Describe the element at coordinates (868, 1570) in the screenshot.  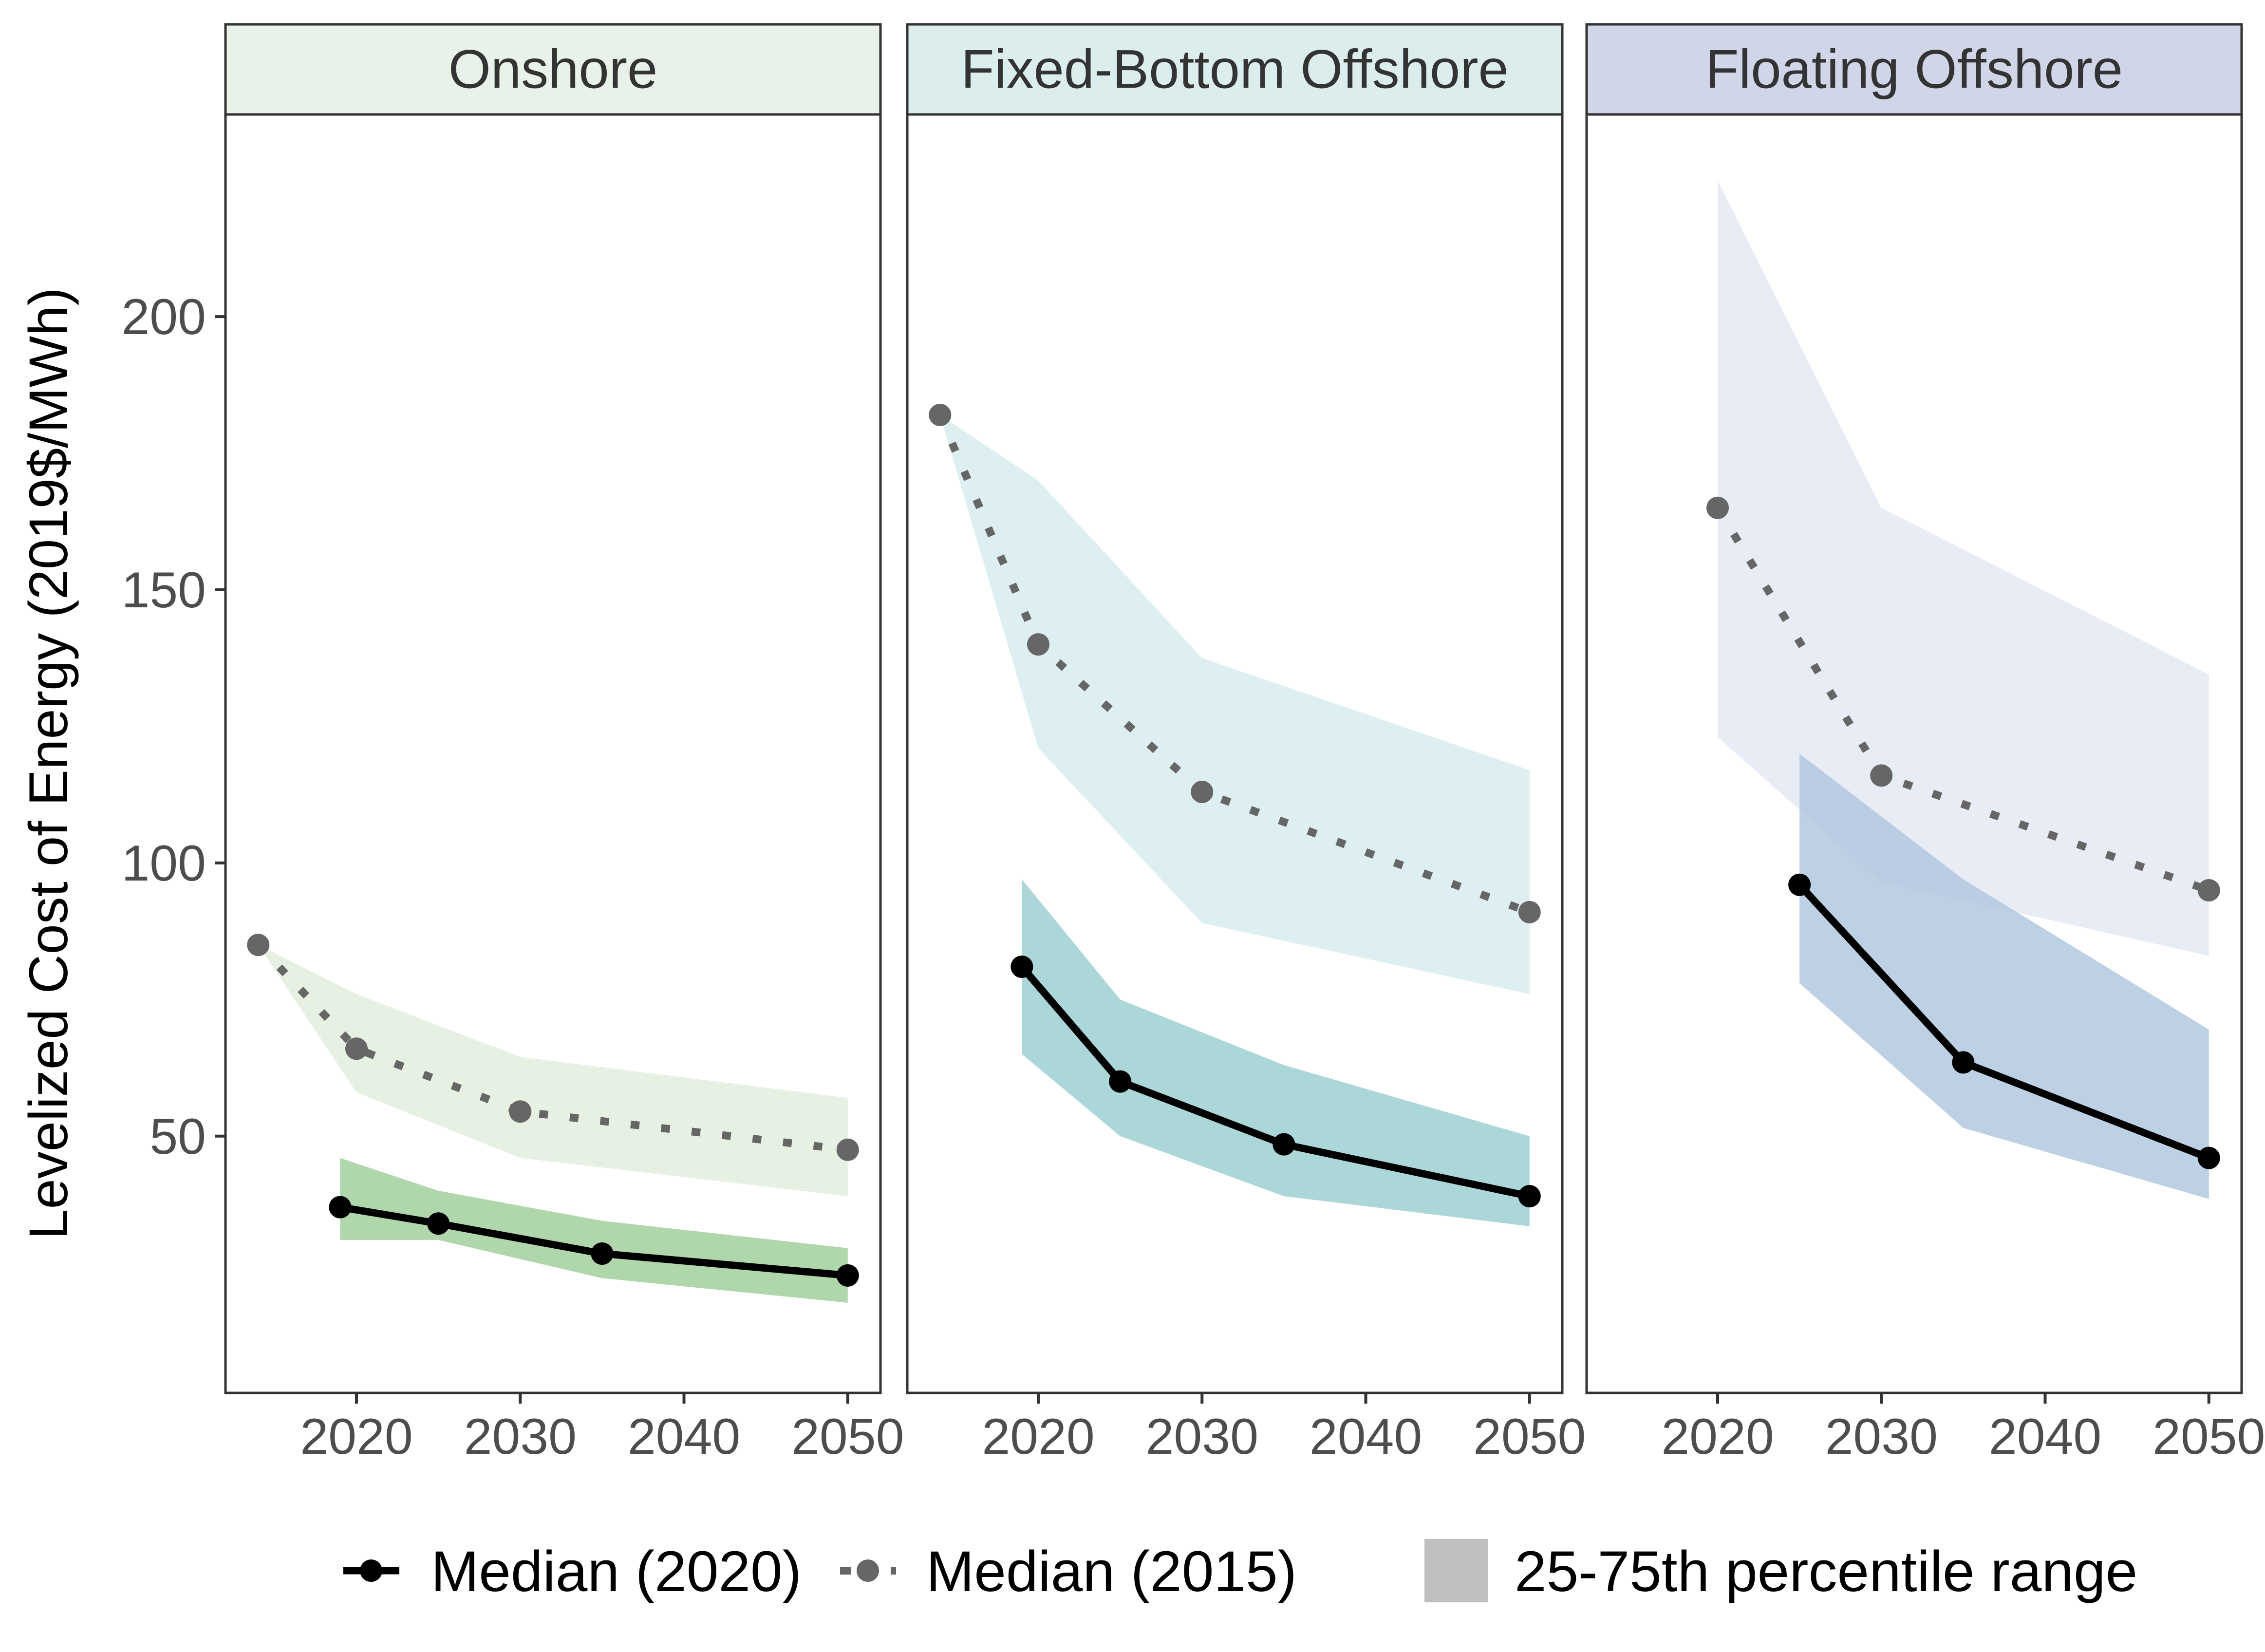
I see `legend-median-2015-swatch-point` at that location.